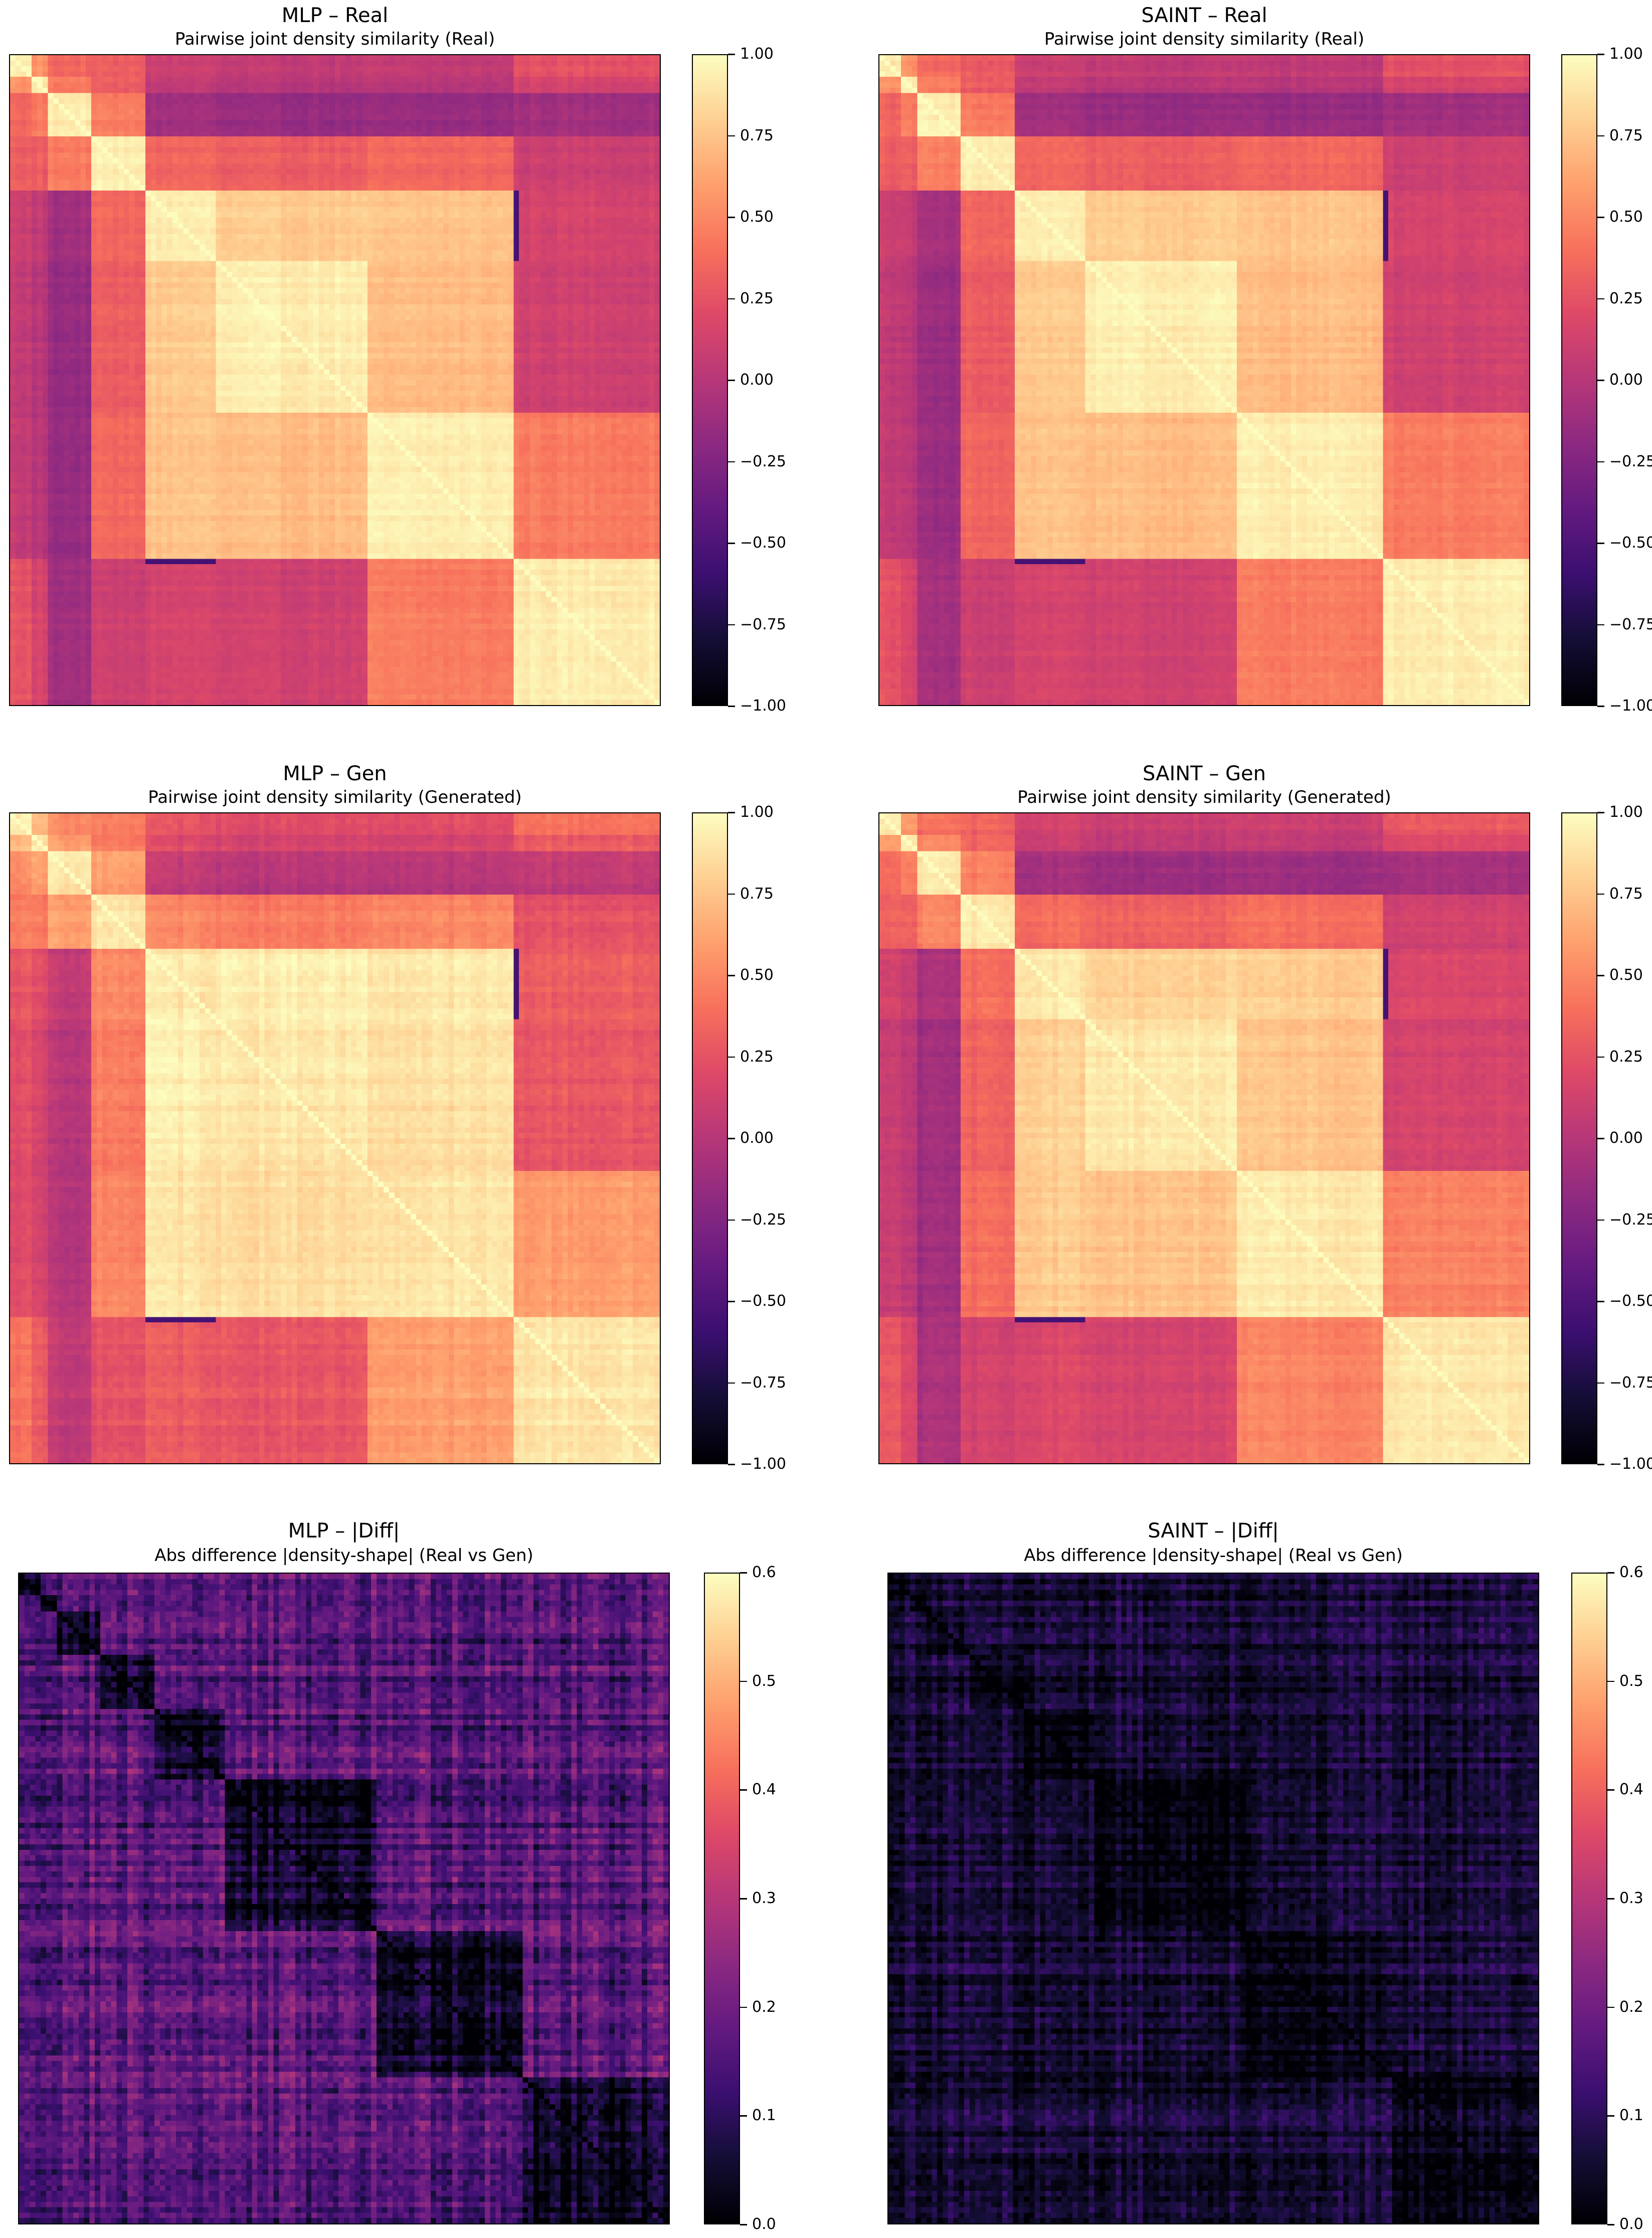  What do you see at coordinates (1204, 773) in the screenshot?
I see `panel-suptitle: SAINT – Gen` at bounding box center [1204, 773].